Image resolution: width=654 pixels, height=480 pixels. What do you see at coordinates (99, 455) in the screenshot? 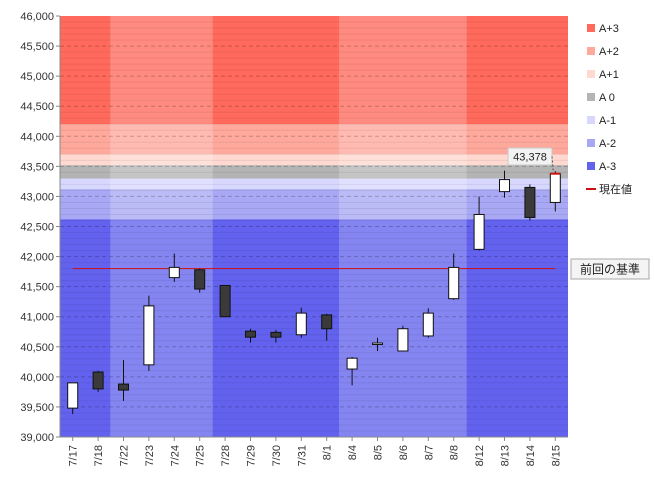
I see `x-tick-label: 7/18` at bounding box center [99, 455].